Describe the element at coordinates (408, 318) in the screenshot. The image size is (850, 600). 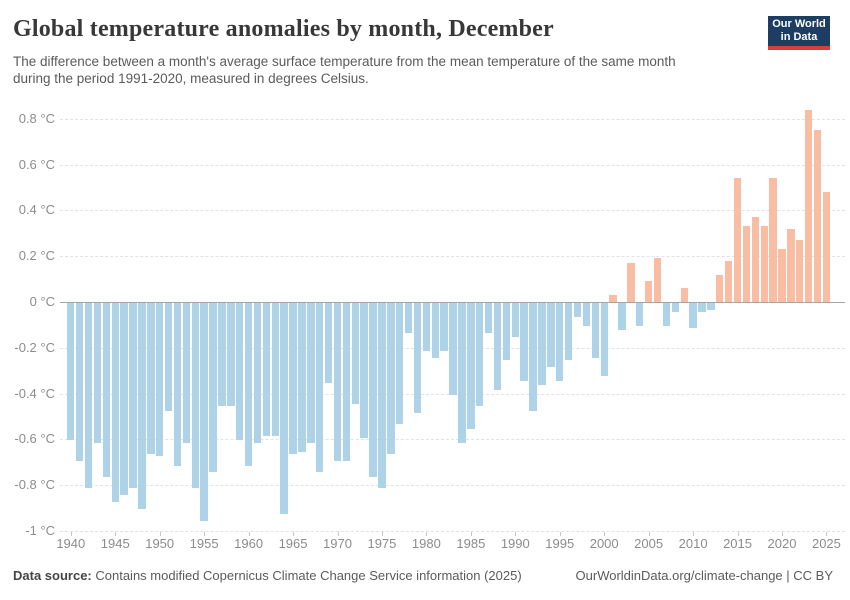
I see `bar-1978` at that location.